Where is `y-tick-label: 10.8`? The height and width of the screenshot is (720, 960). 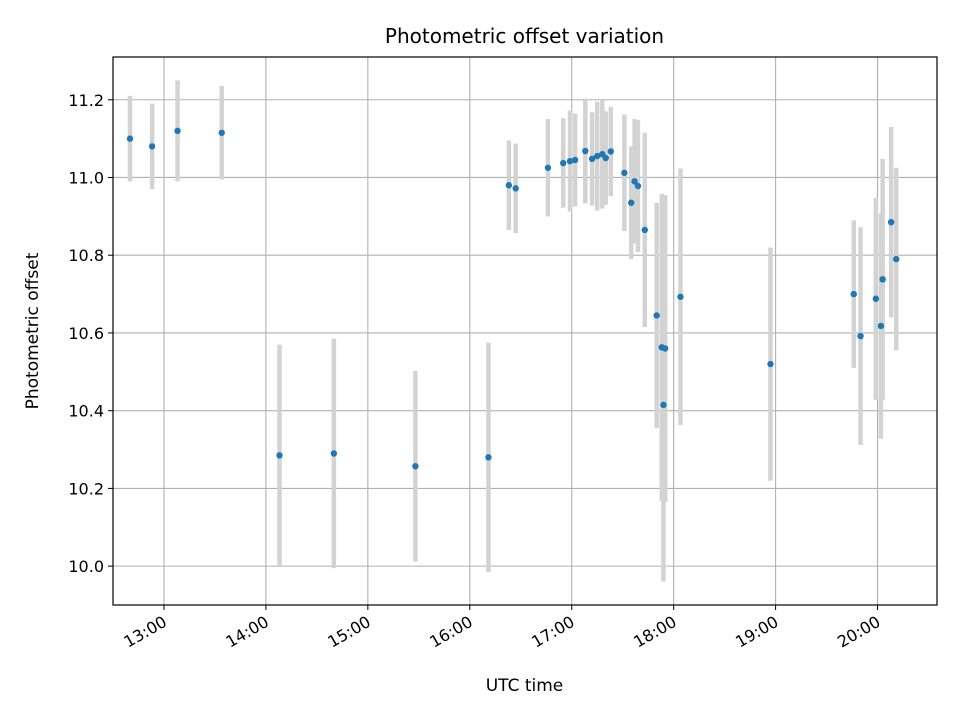
y-tick-label: 10.8 is located at coordinates (86, 255).